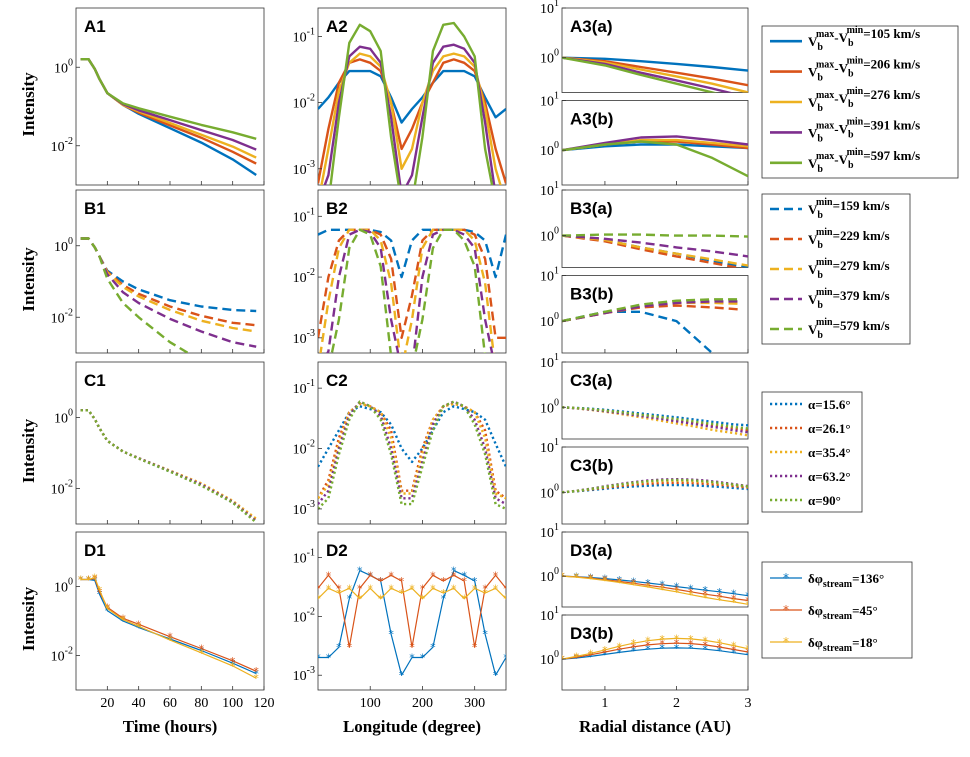 This screenshot has height=757, width=970. I want to click on legend-label: δφstream=45°, so click(843, 612).